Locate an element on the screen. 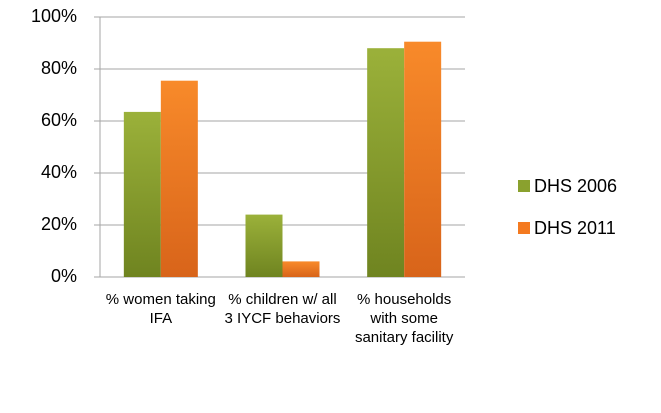 This screenshot has width=661, height=413. y-tick-label: 40% is located at coordinates (59, 172).